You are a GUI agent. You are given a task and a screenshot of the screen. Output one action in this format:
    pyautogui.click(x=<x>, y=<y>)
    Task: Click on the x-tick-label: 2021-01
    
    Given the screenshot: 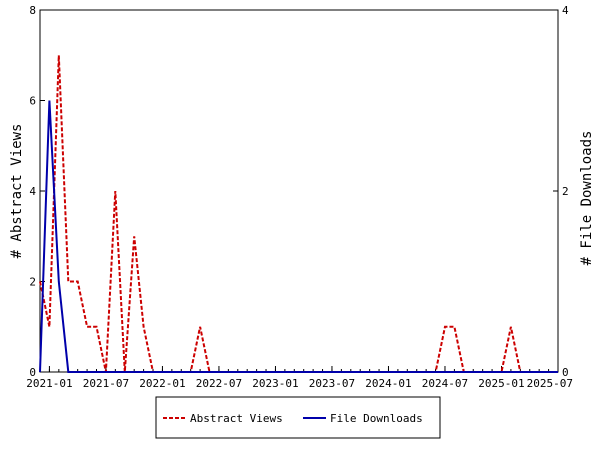 What is the action you would take?
    pyautogui.click(x=49, y=383)
    